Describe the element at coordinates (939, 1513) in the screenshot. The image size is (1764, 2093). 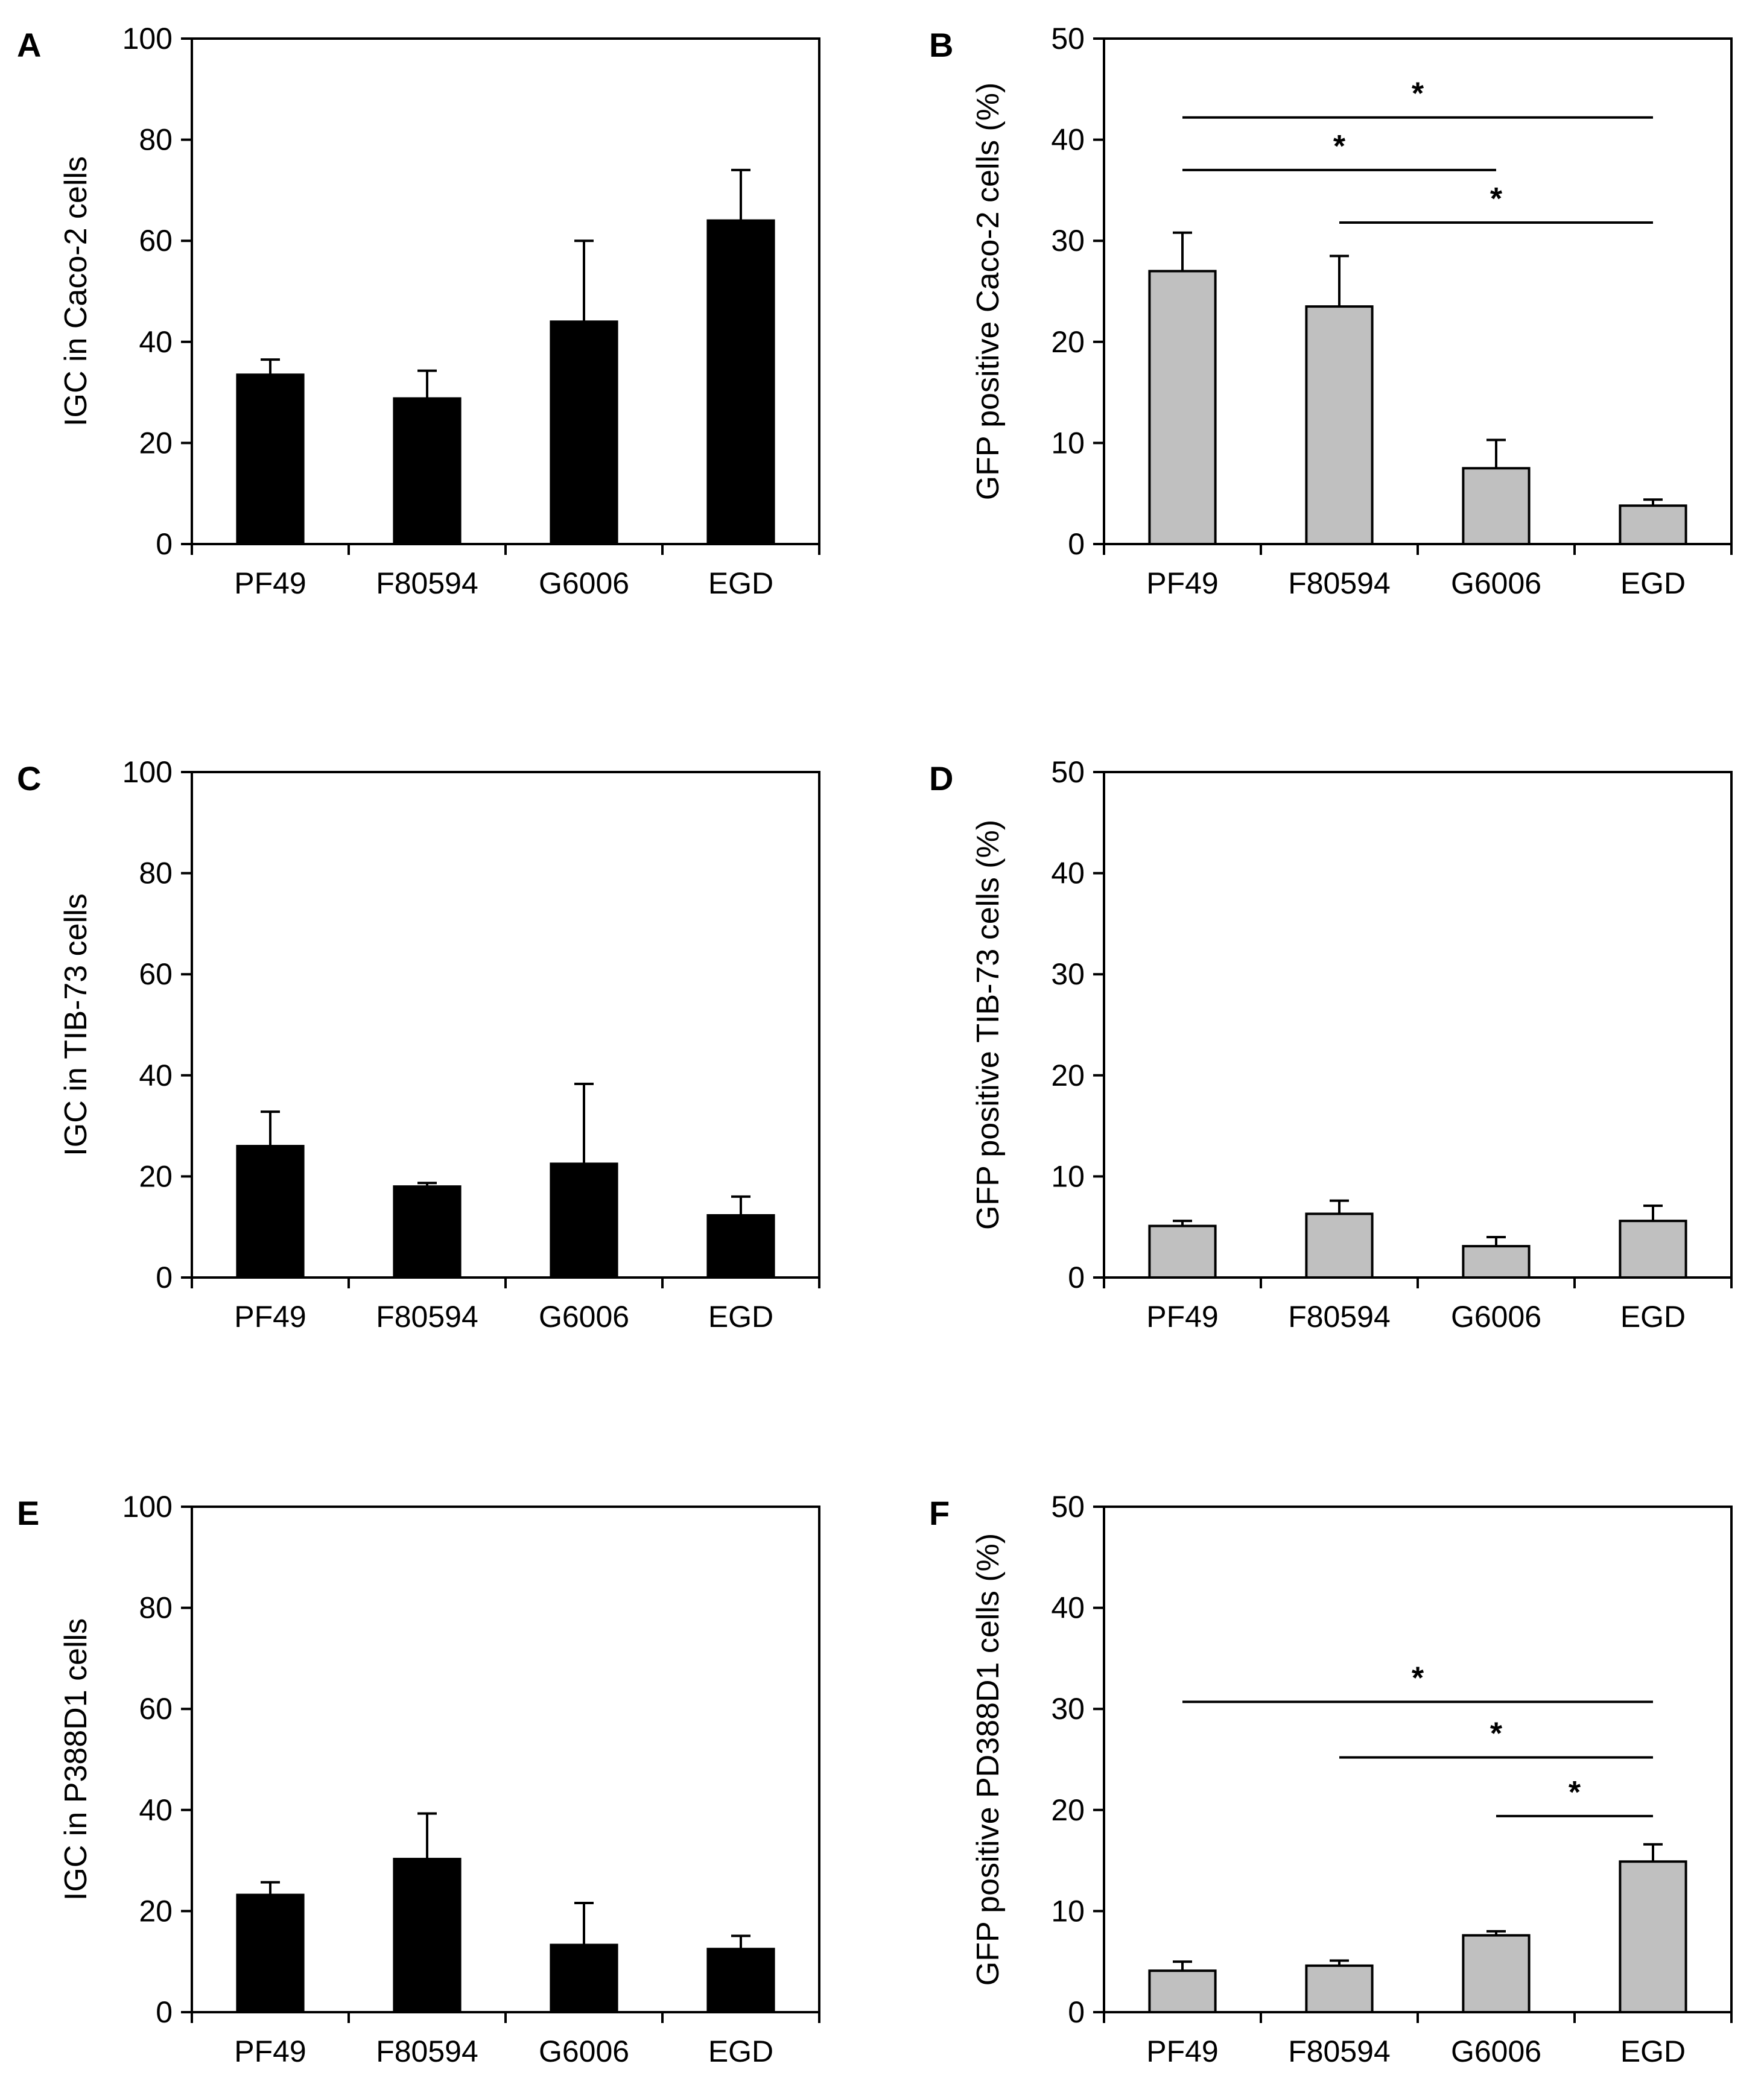
I see `panel-letter: F` at that location.